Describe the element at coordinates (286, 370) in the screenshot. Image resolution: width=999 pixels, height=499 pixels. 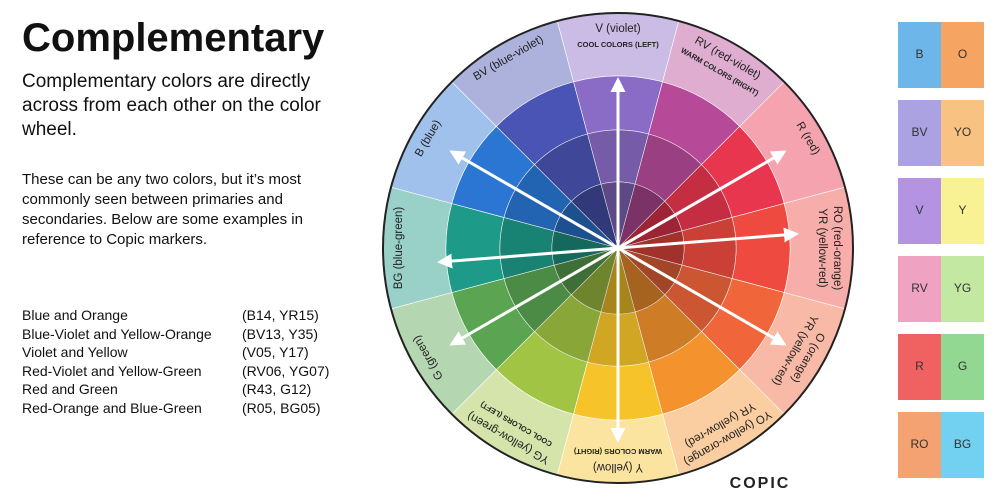
I see `pair-codes: (RV06, YG07)` at that location.